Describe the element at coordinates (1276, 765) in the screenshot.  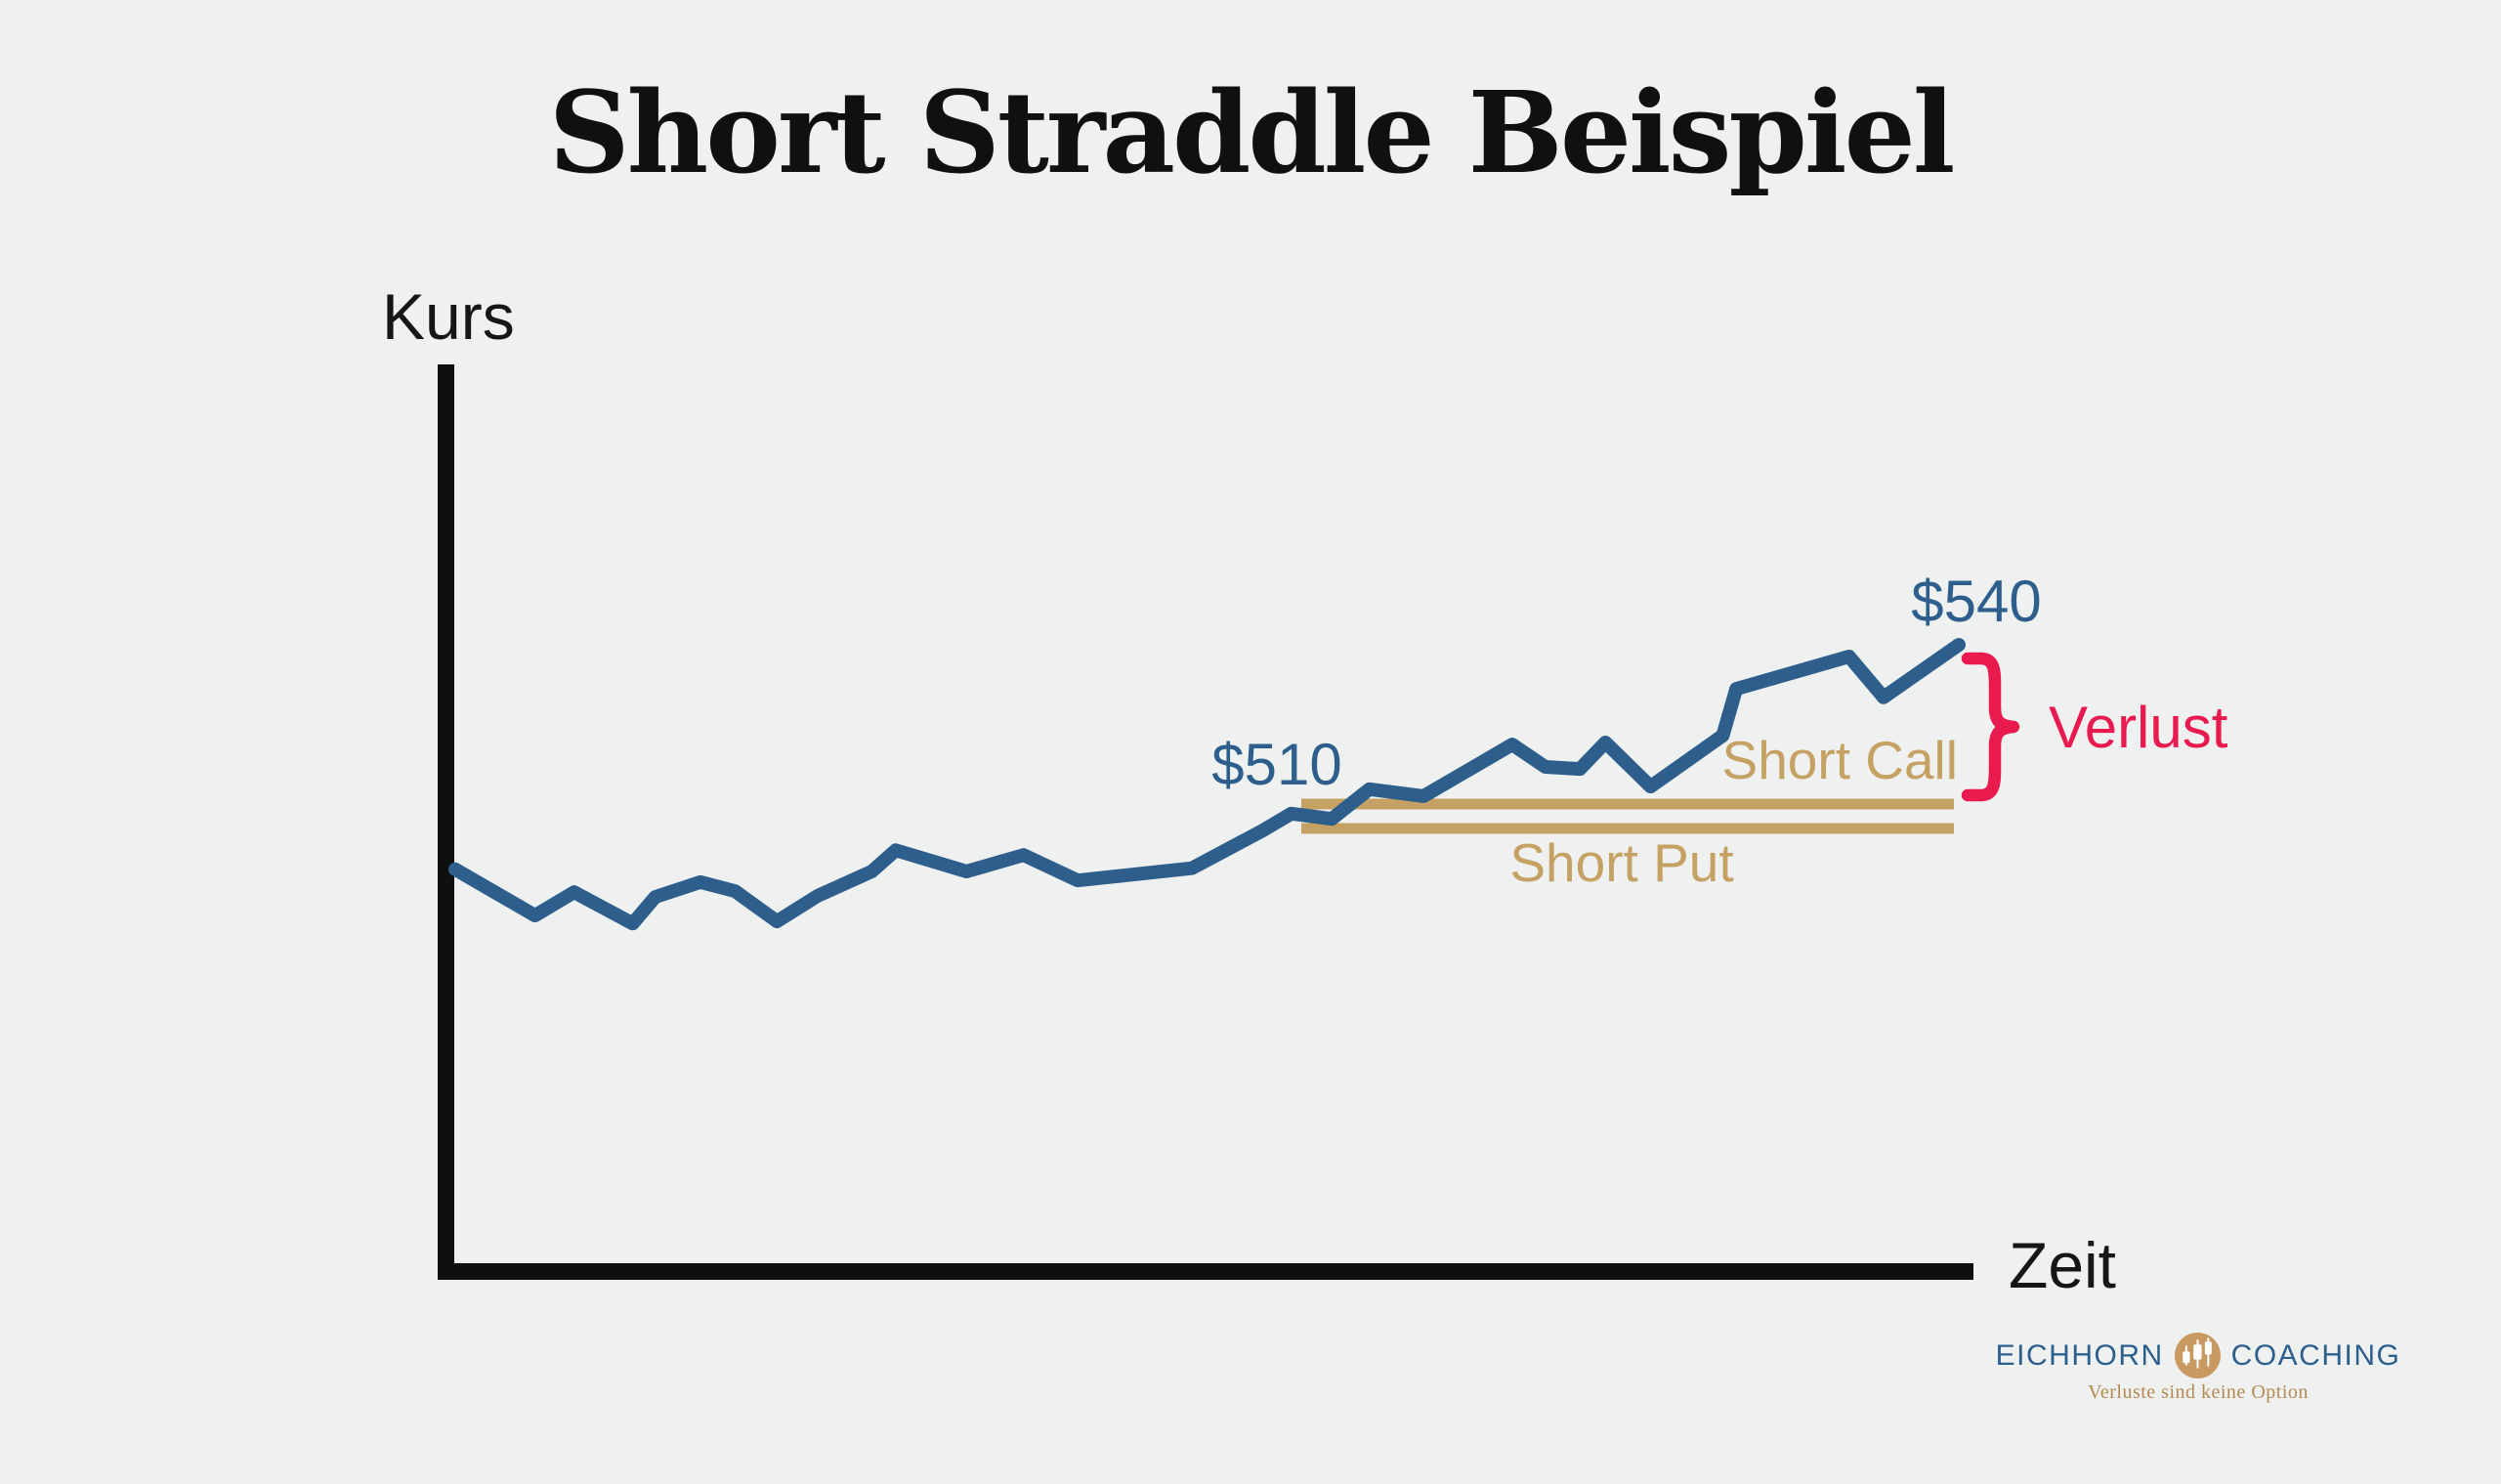
I see `label-entry-price: $510` at that location.